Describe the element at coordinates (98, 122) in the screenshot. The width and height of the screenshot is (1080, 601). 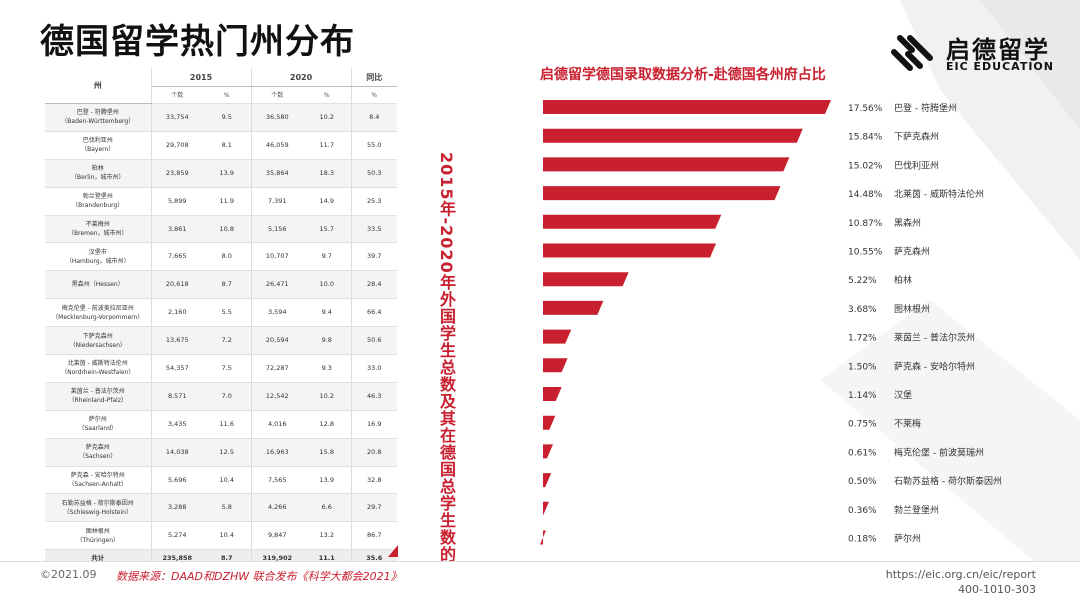
I see `state-name-de: （Baden-Württemberg）` at that location.